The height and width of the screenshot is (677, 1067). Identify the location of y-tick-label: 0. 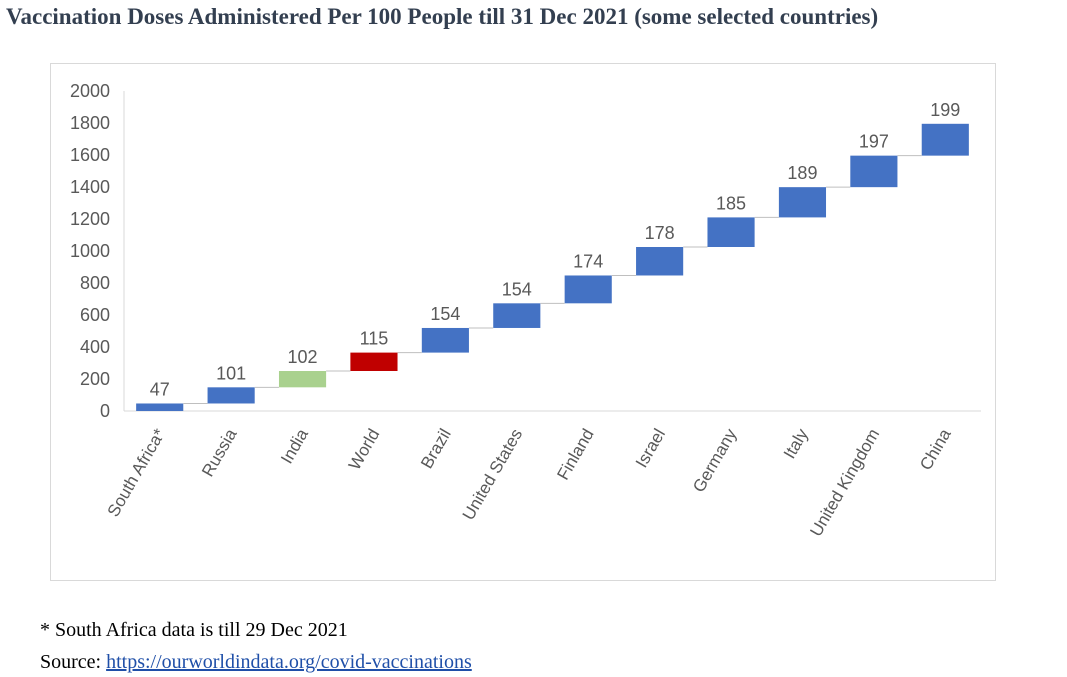
(105, 411).